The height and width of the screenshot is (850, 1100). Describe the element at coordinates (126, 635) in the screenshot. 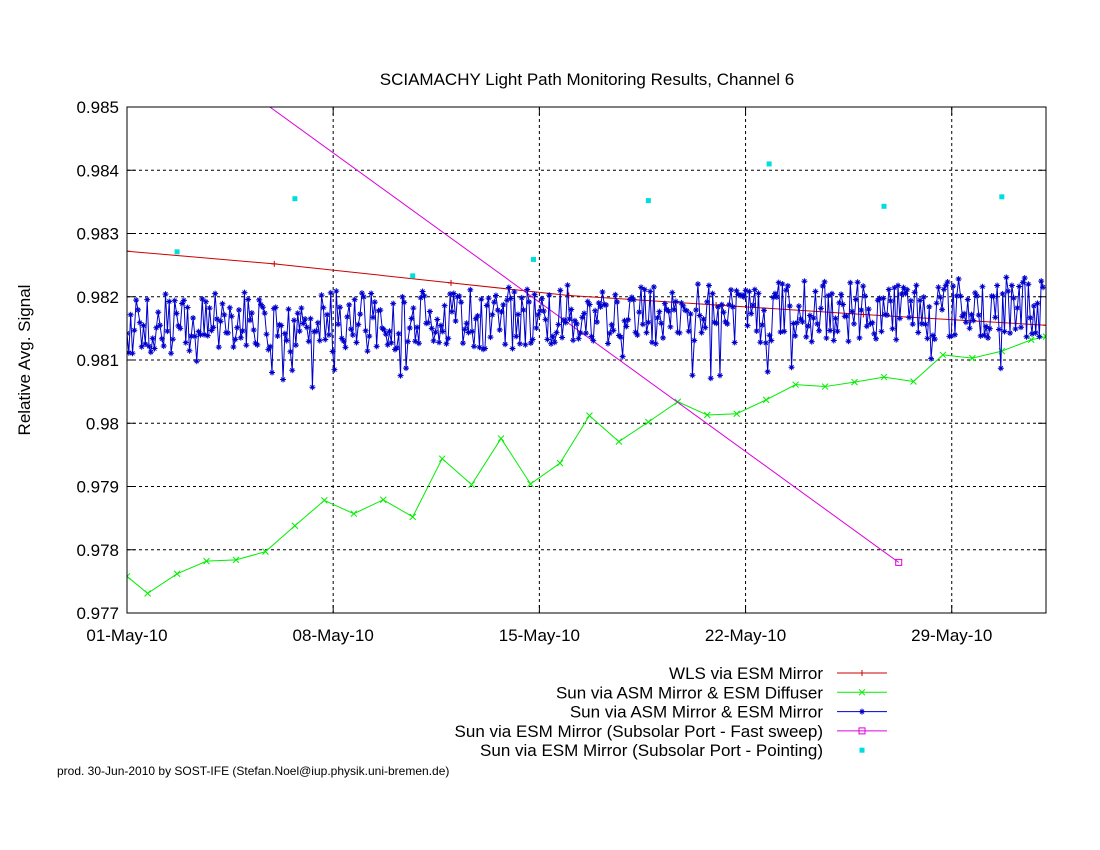

I see `x-tick-label: 01-May-10` at that location.